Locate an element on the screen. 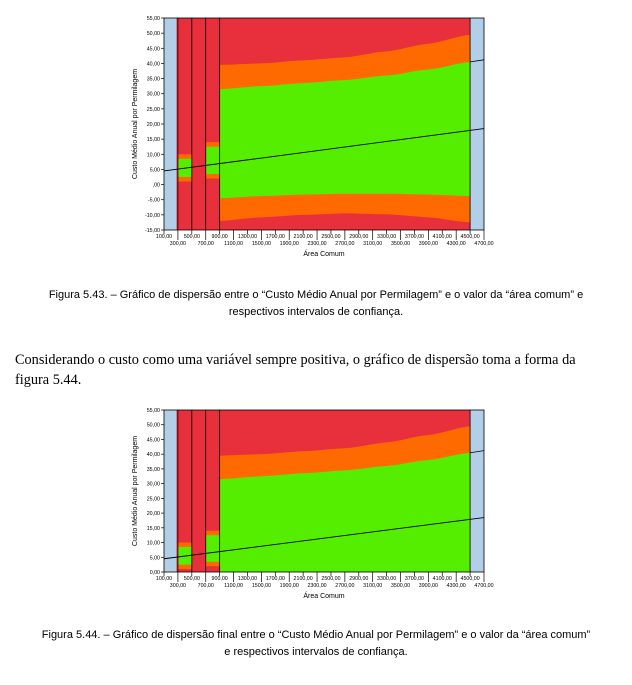 This screenshot has height=685, width=632. y-tick-label: -5,00 is located at coordinates (154, 201).